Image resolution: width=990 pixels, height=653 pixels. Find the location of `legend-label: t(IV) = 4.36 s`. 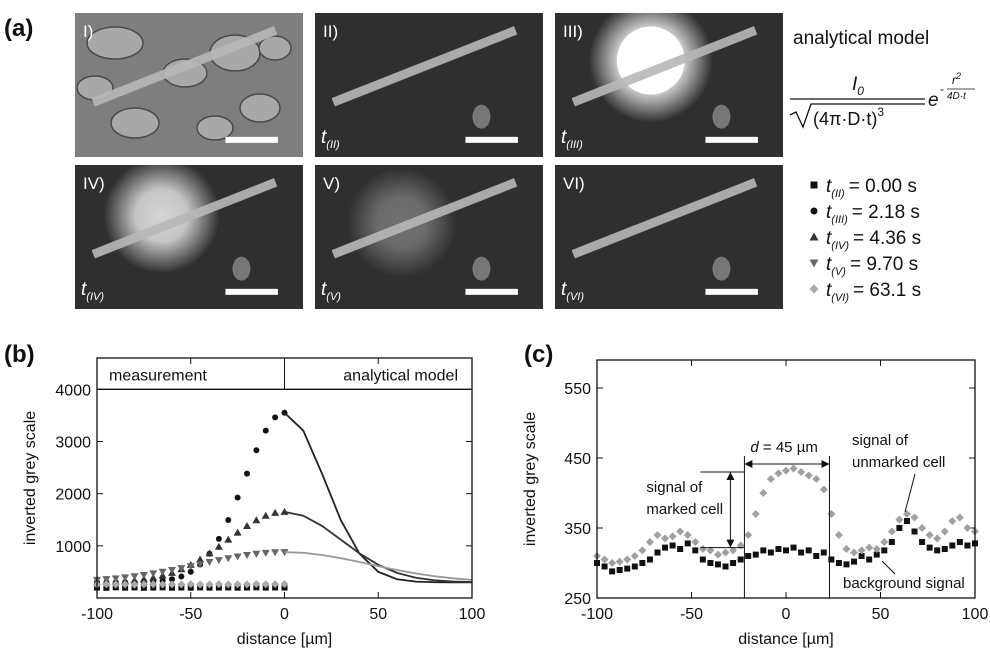

legend-label: t(IV) = 4.36 s is located at coordinates (873, 240).